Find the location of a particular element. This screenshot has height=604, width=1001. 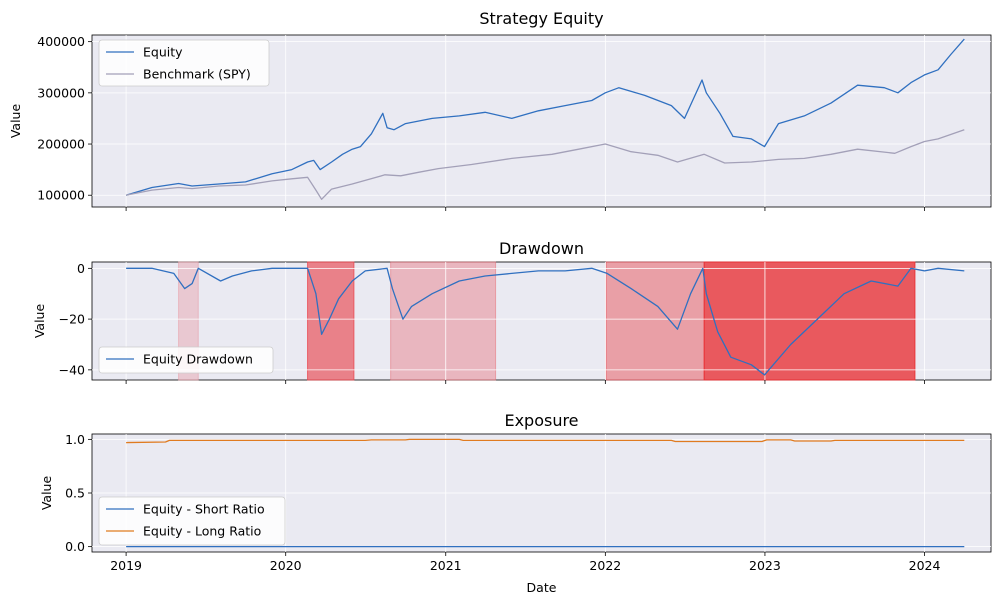

y-tick-label: 200000 is located at coordinates (61, 144).